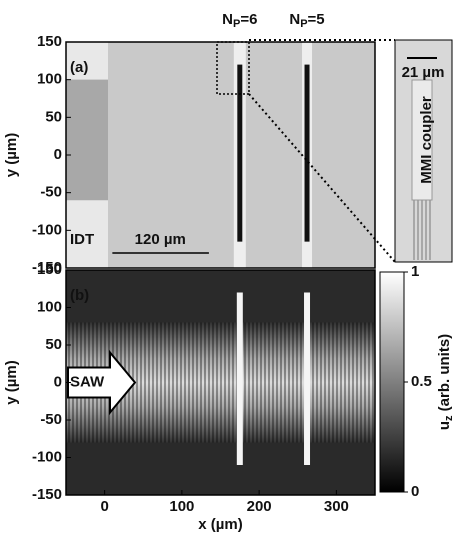  I want to click on colorbar-label-sub: z, so click(449, 418).